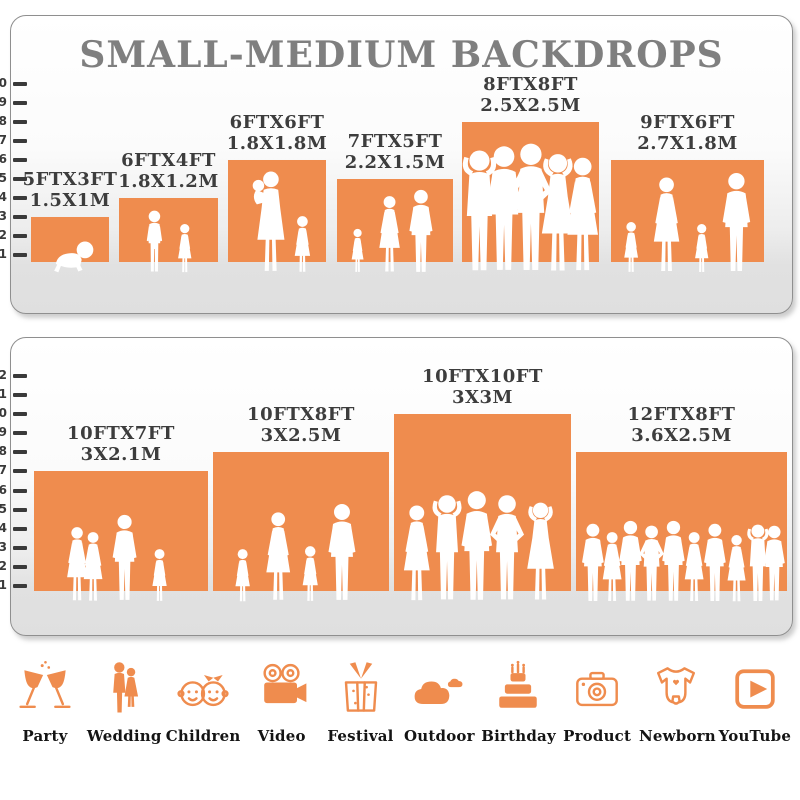 Image resolution: width=800 pixels, height=800 pixels. I want to click on festival-icon, so click(361, 688).